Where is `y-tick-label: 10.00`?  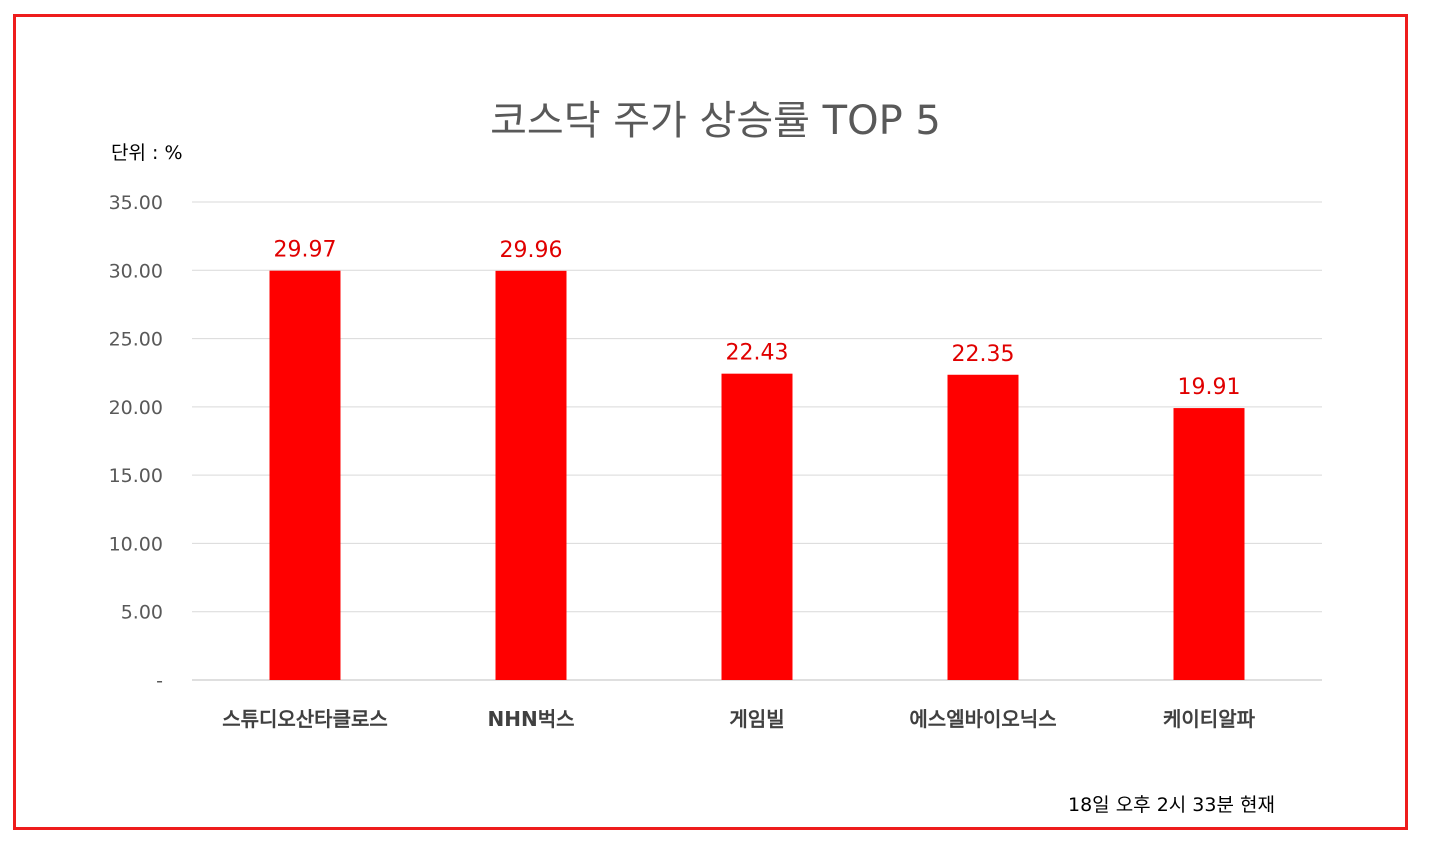 y-tick-label: 10.00 is located at coordinates (136, 544).